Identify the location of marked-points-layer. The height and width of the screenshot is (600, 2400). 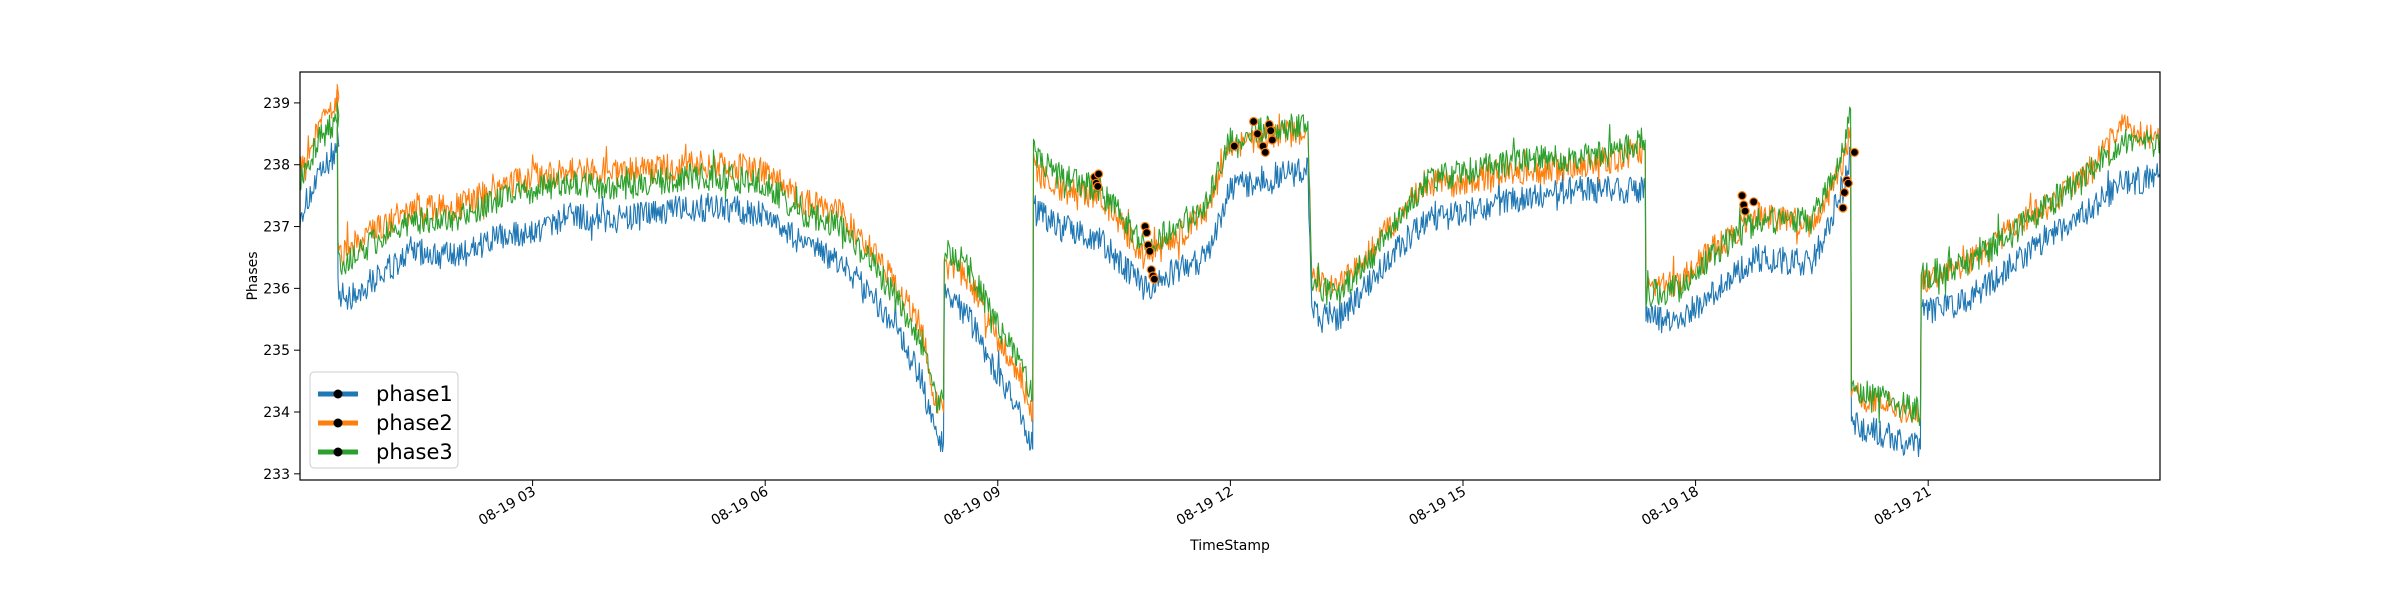
(1475, 200).